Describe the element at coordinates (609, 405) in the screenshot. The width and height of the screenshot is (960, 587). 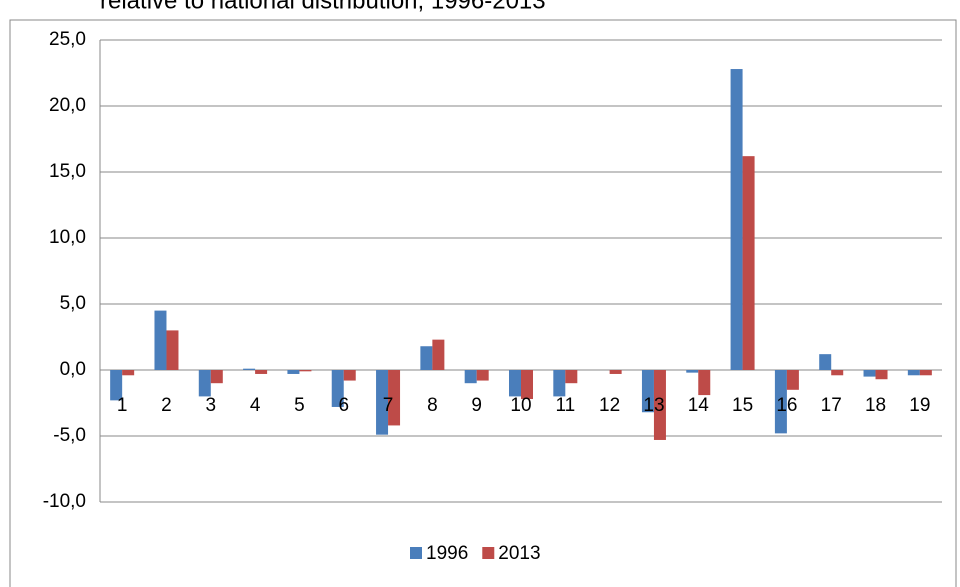
I see `x-tick-label: 12` at that location.